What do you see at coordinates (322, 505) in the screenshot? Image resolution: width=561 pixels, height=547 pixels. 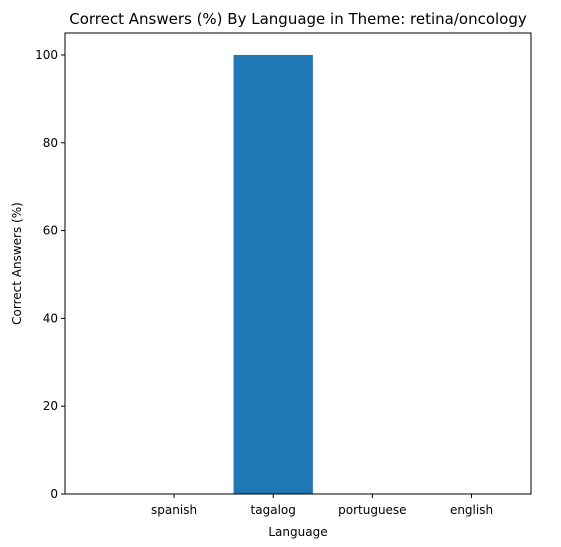 I see `x-axis: spanish tagalog portuguese english` at bounding box center [322, 505].